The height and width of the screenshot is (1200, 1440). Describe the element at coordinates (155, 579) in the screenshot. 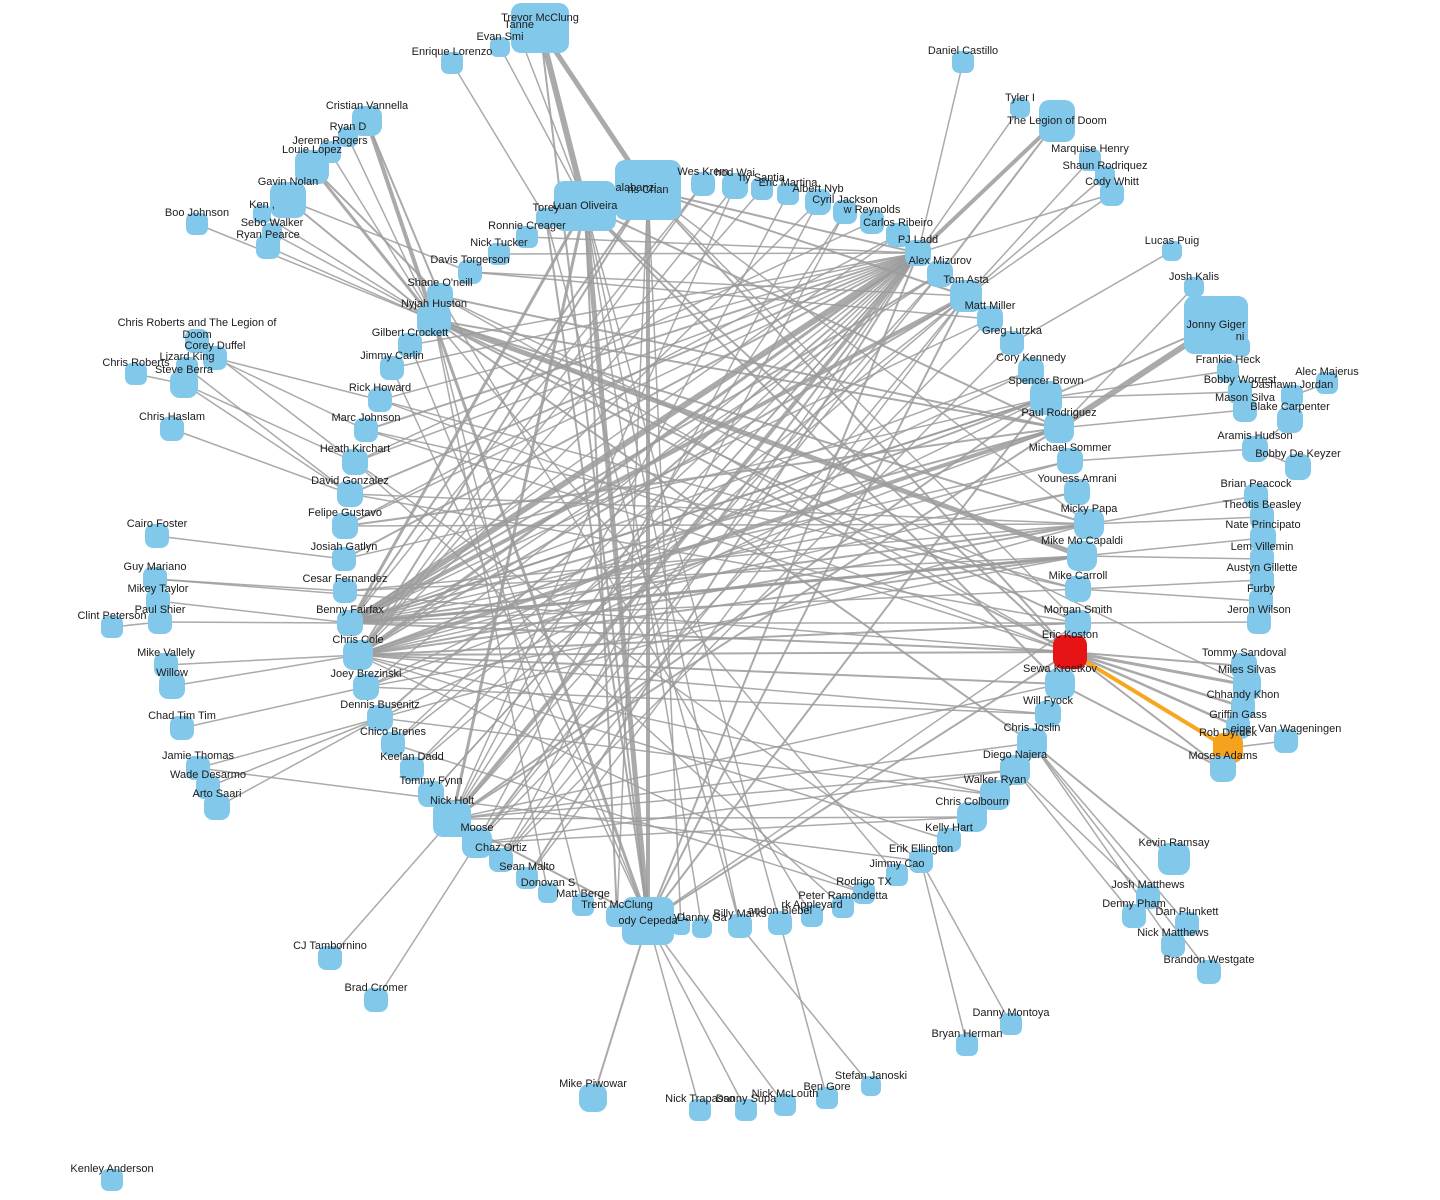

I see `node-guy-mariano` at that location.